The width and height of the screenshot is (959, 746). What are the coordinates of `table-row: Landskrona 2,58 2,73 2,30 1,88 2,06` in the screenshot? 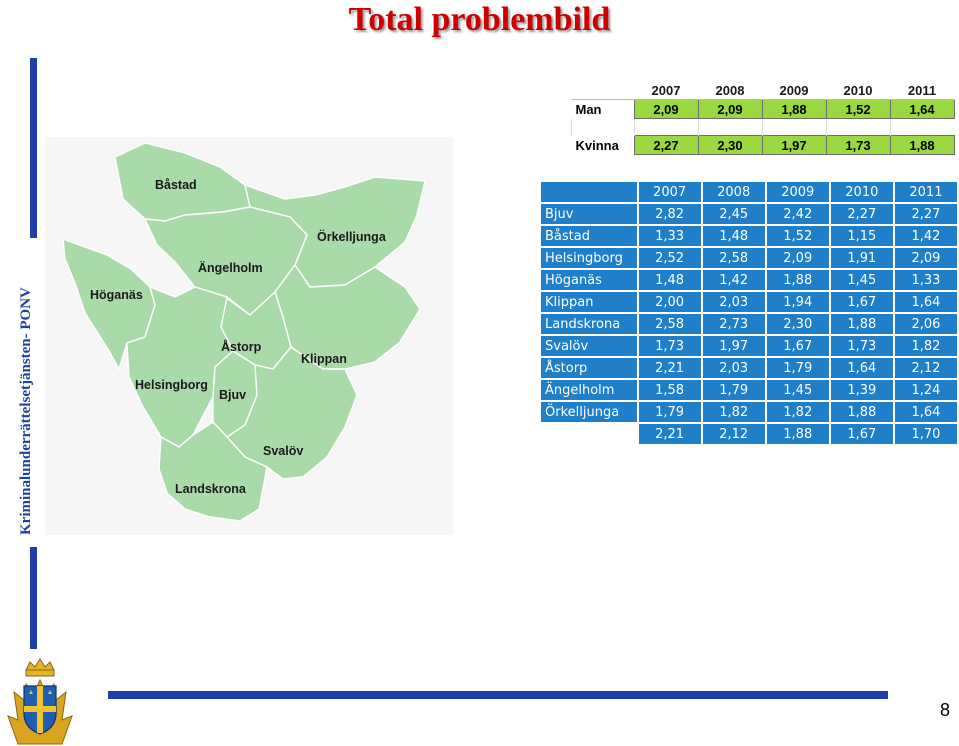 It's located at (749, 324).